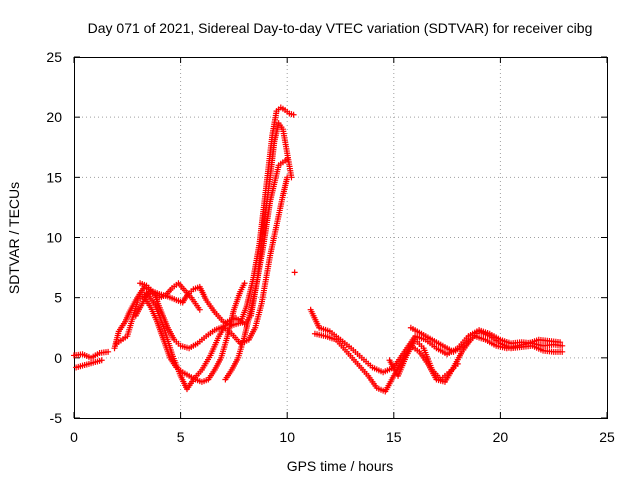 This screenshot has width=640, height=480. What do you see at coordinates (340, 466) in the screenshot?
I see `x-axis-label: GPS time / hours` at bounding box center [340, 466].